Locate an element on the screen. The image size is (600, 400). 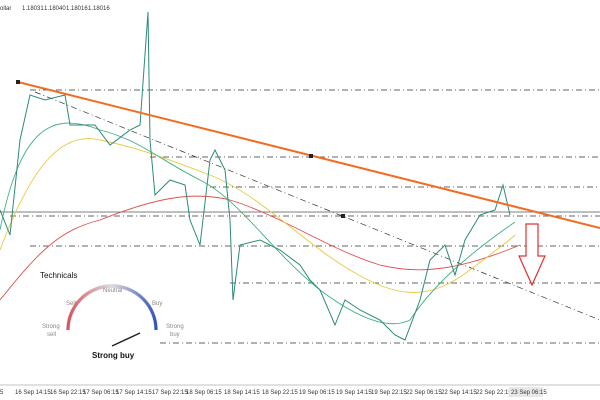
x-tick-label: 23 Sep 06:15 is located at coordinates (529, 393).